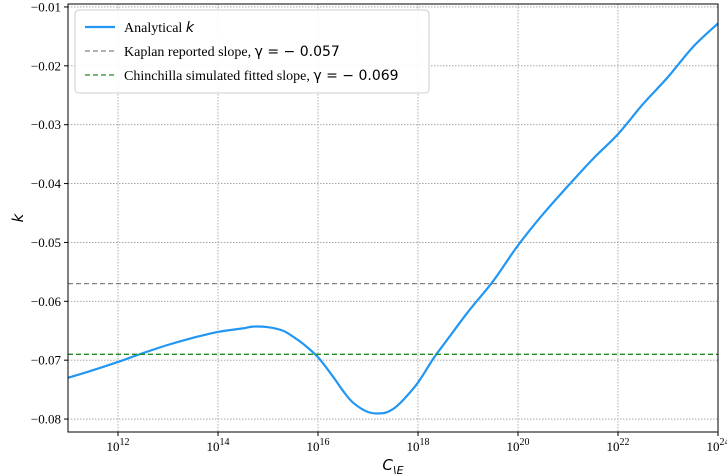 Image resolution: width=727 pixels, height=474 pixels. Describe the element at coordinates (46, 301) in the screenshot. I see `y-tick-label: −0.06` at that location.